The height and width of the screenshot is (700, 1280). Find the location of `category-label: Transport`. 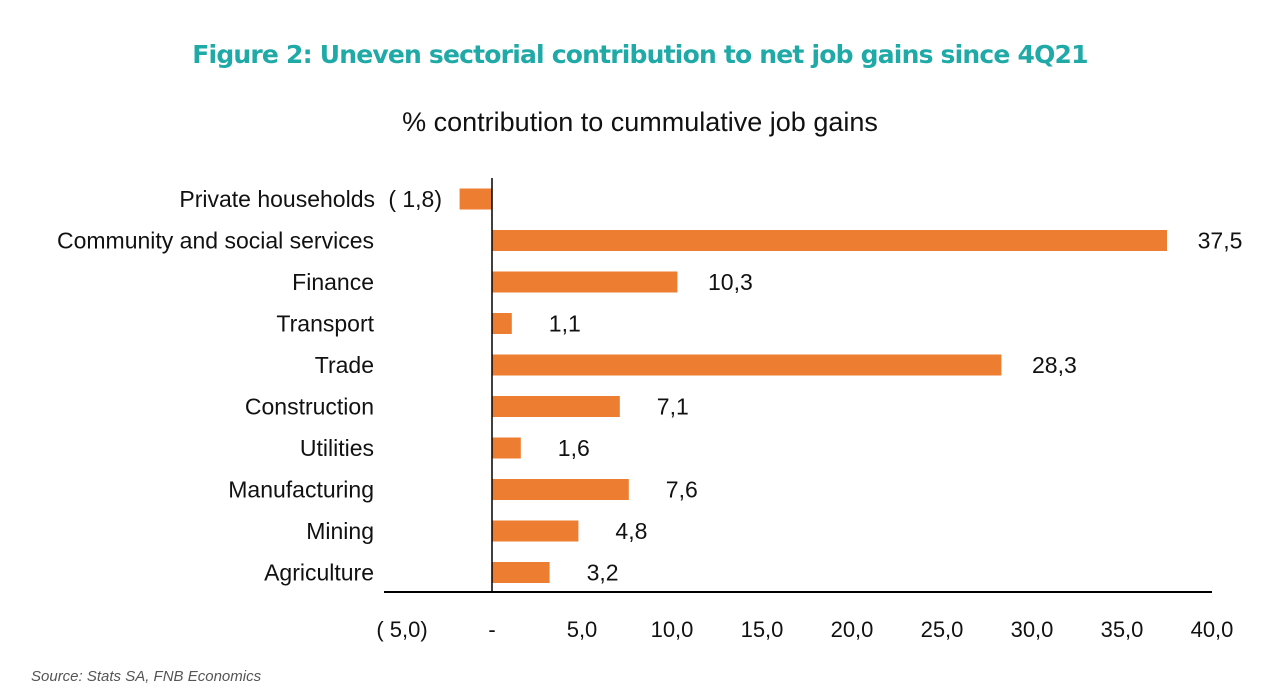

category-label: Transport is located at coordinates (325, 324).